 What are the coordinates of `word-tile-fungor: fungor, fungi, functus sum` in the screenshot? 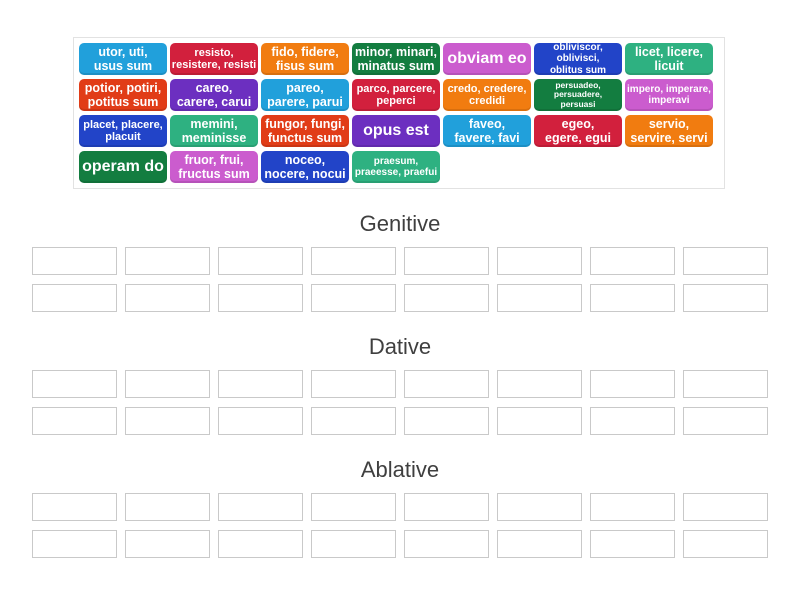 It's located at (305, 131).